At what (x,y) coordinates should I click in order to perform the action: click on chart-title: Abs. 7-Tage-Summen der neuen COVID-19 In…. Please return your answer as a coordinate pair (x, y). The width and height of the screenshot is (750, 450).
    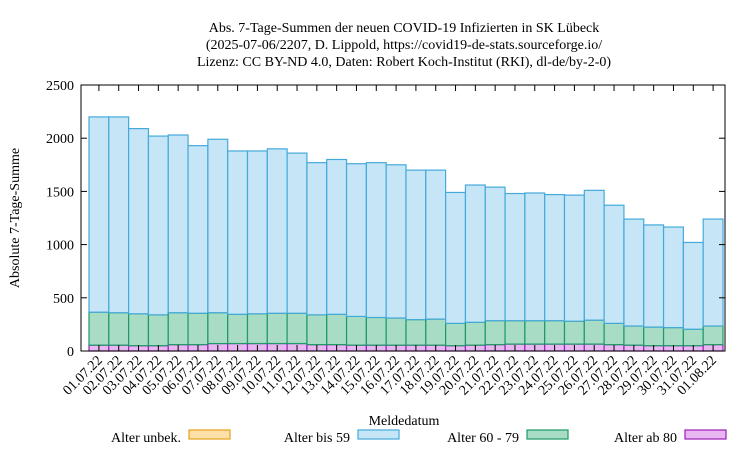
    Looking at the image, I should click on (404, 45).